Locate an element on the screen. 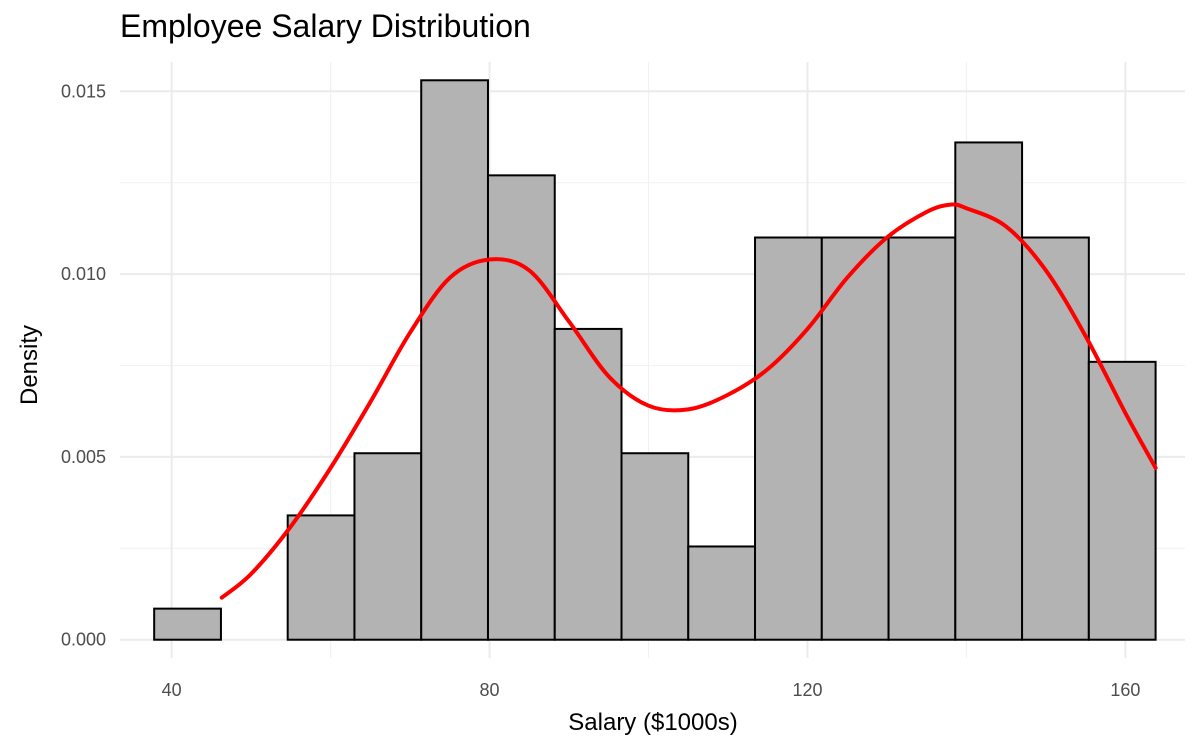 The height and width of the screenshot is (750, 1200). y-tick-label: 0.005 is located at coordinates (83, 457).